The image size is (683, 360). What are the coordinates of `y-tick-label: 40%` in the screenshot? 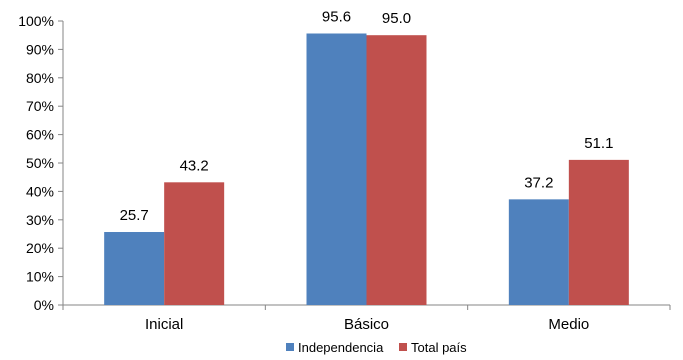 It's located at (40, 191).